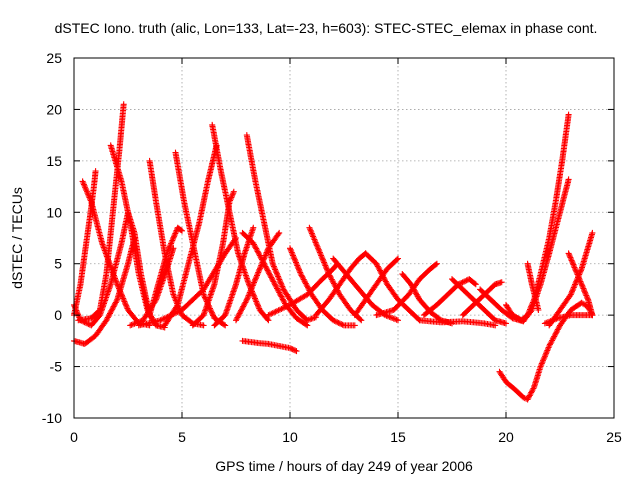  What do you see at coordinates (290, 437) in the screenshot?
I see `x-tick-label: 10` at bounding box center [290, 437].